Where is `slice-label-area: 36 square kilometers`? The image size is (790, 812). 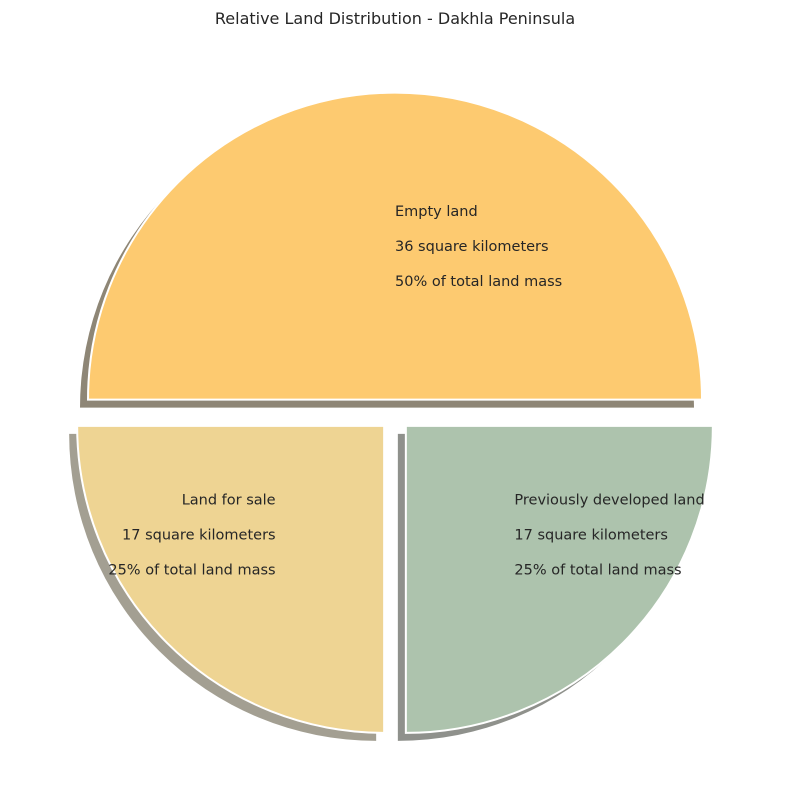
slice-label-area: 36 square kilometers is located at coordinates (472, 247).